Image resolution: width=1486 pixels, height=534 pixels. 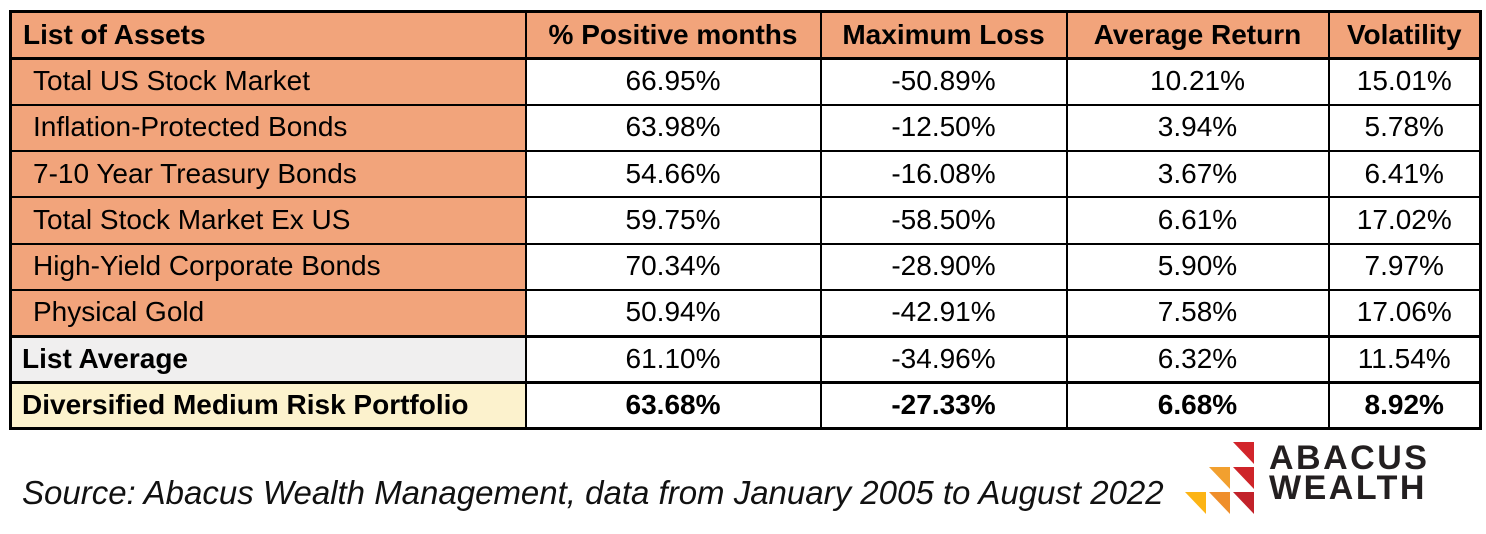 I want to click on asset-name-cell: Physical Gold, so click(x=268, y=313).